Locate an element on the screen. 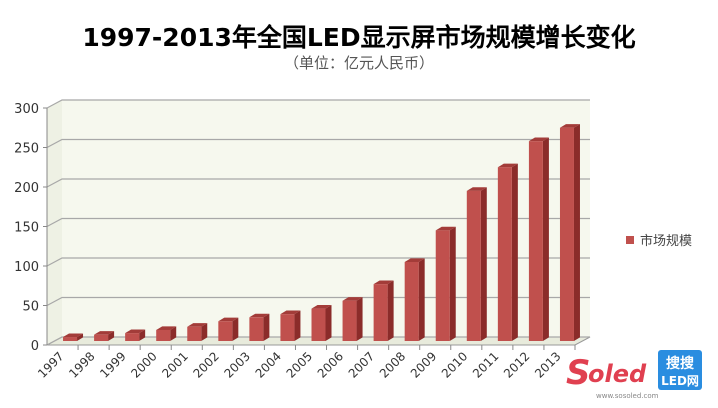  svg-text: www.sosoled.com is located at coordinates (627, 396).